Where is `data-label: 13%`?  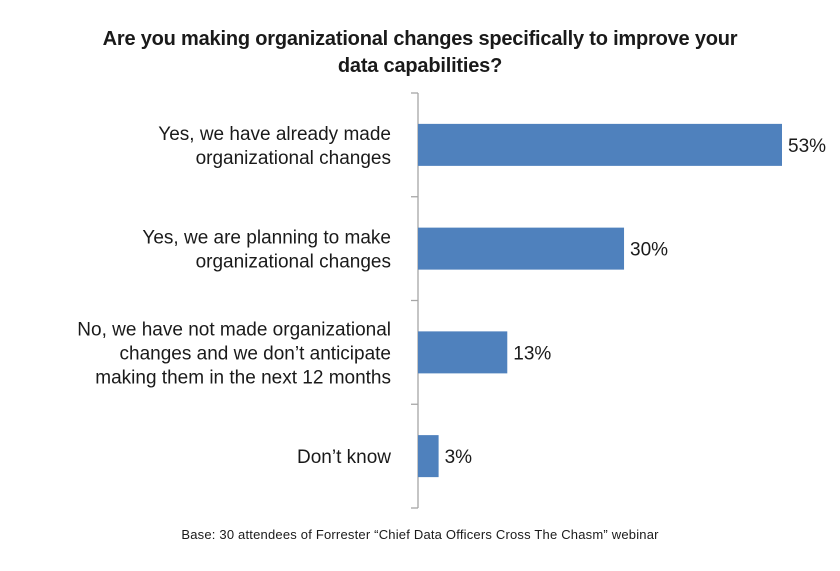
data-label: 13% is located at coordinates (532, 353).